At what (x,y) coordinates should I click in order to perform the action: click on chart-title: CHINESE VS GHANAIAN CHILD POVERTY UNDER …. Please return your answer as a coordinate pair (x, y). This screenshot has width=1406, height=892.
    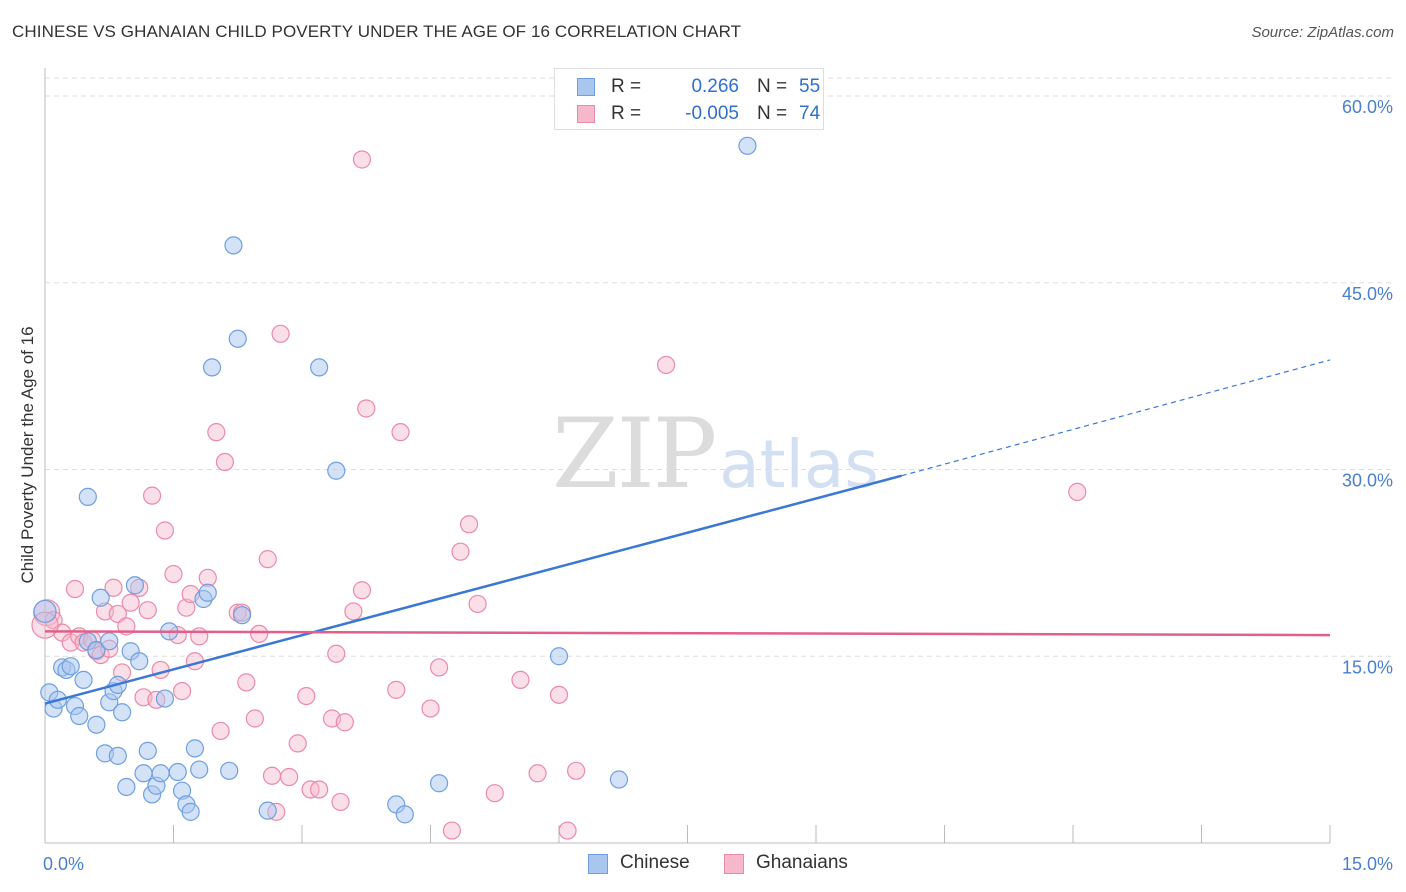
    Looking at the image, I should click on (377, 31).